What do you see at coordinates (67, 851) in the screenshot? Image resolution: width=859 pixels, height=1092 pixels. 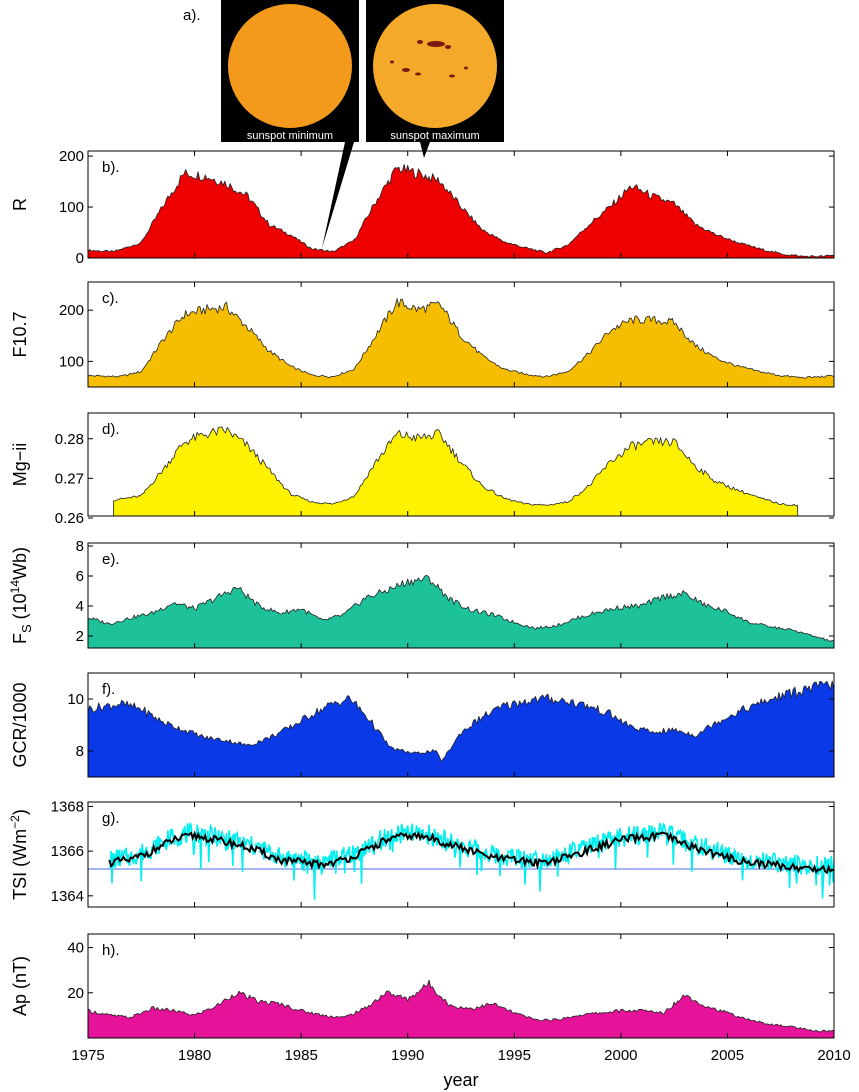 I see `ytick-label-TSI-1: 1366` at bounding box center [67, 851].